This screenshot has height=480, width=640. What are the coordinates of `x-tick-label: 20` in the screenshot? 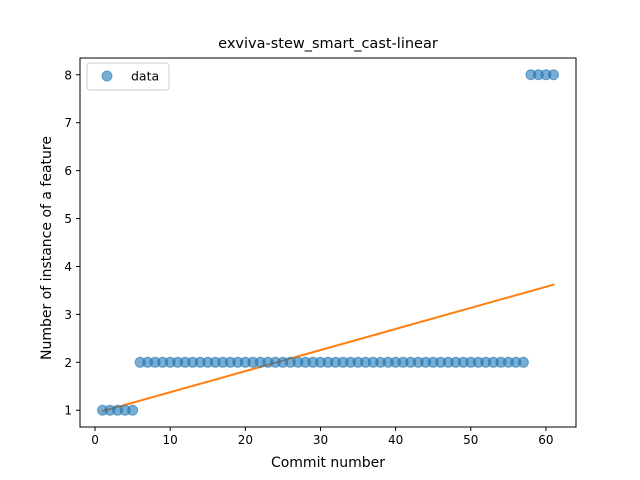 It's located at (245, 440).